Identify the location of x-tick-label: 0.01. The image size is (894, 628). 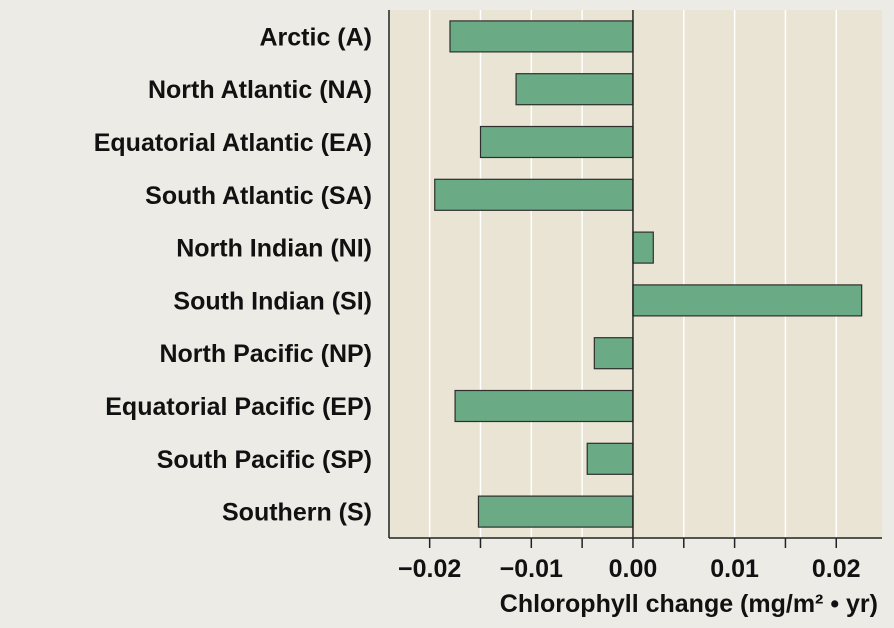
(734, 569).